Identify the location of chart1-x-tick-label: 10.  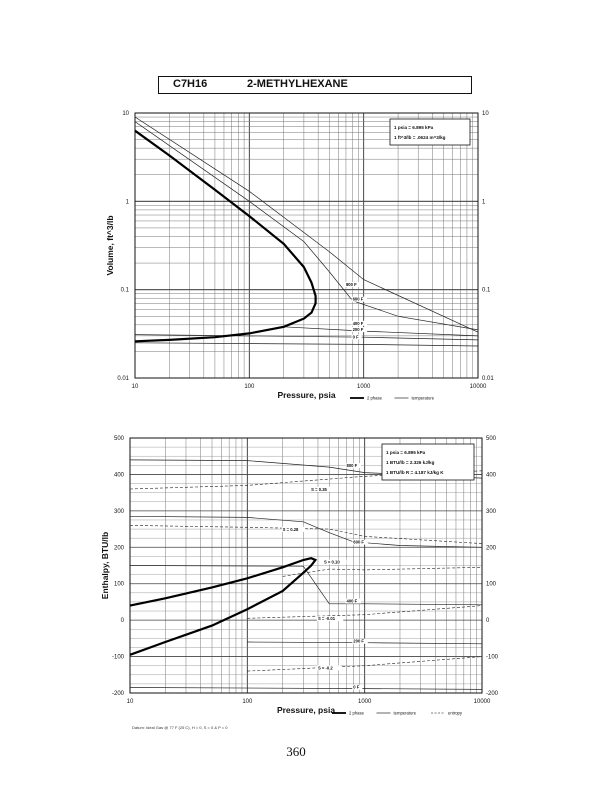
(135, 387).